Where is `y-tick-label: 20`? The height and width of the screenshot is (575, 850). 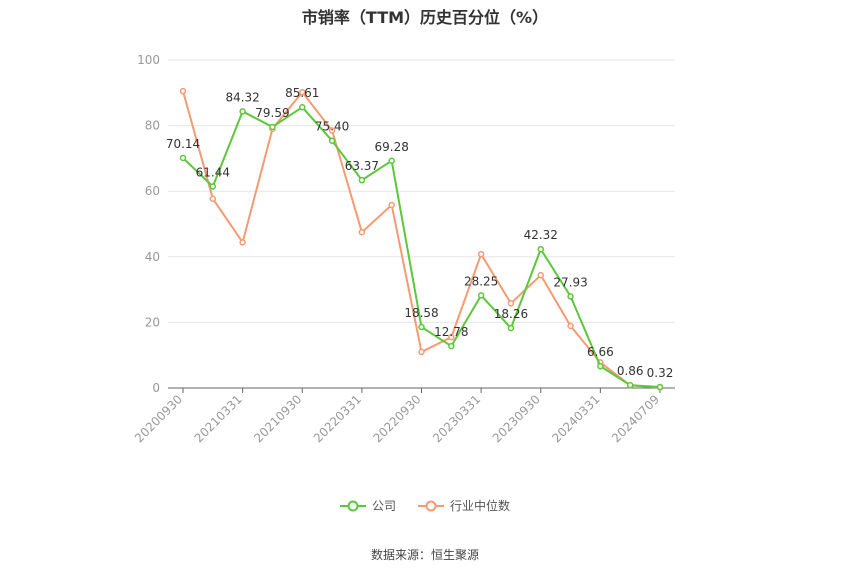
y-tick-label: 20 is located at coordinates (152, 322).